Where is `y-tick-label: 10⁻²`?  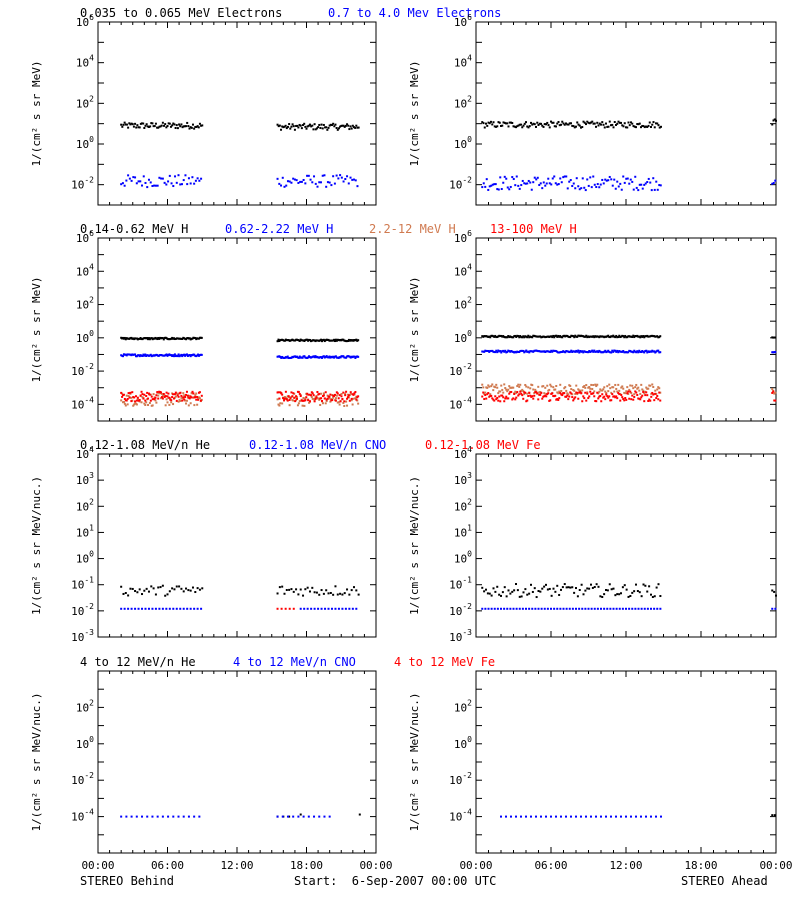
y-tick-label: 10⁻² is located at coordinates (460, 779).